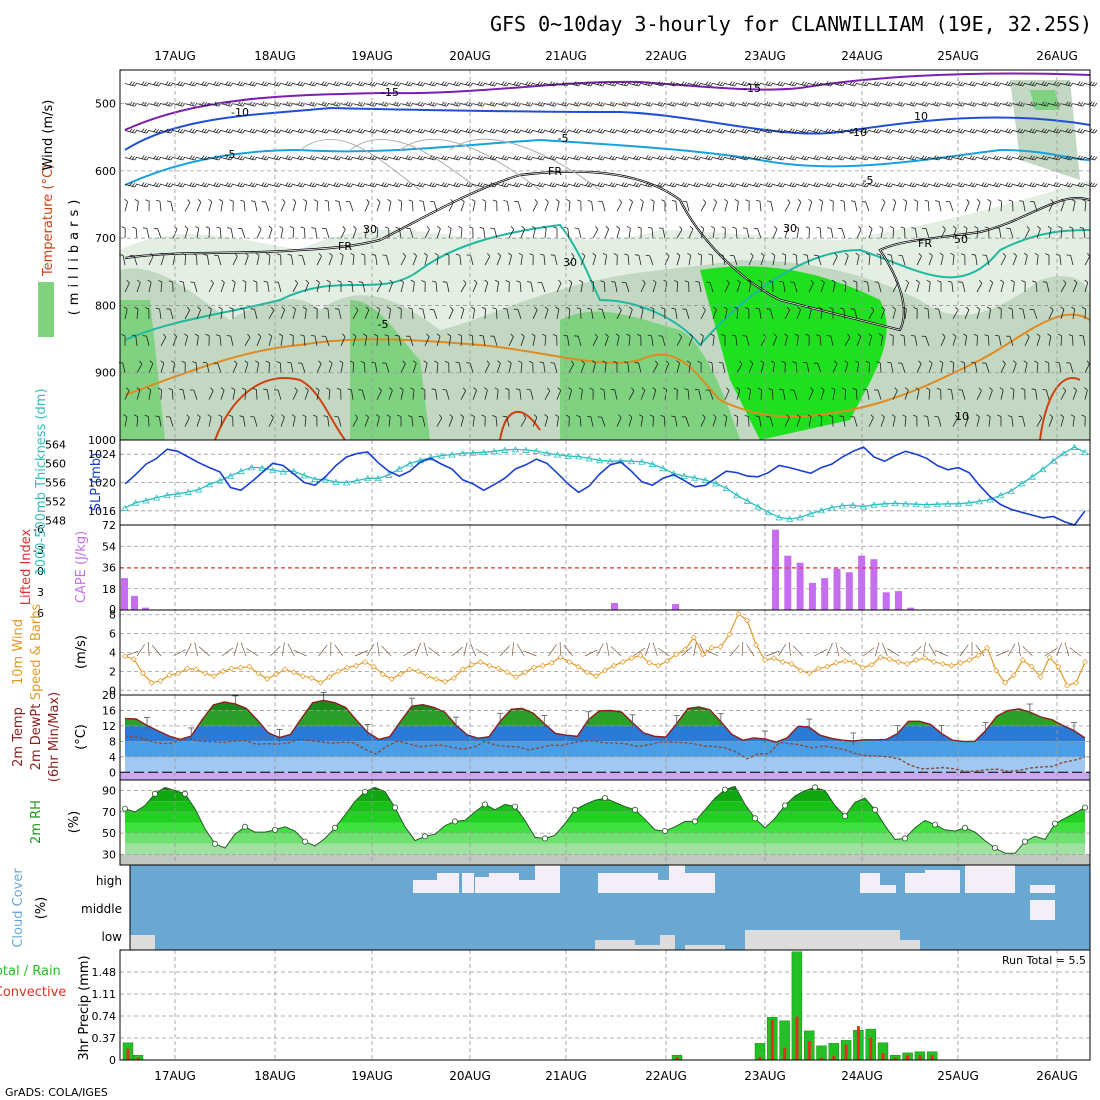 This screenshot has width=1100, height=1100. Describe the element at coordinates (607, 101) in the screenshot. I see `temperature-contour` at that location.